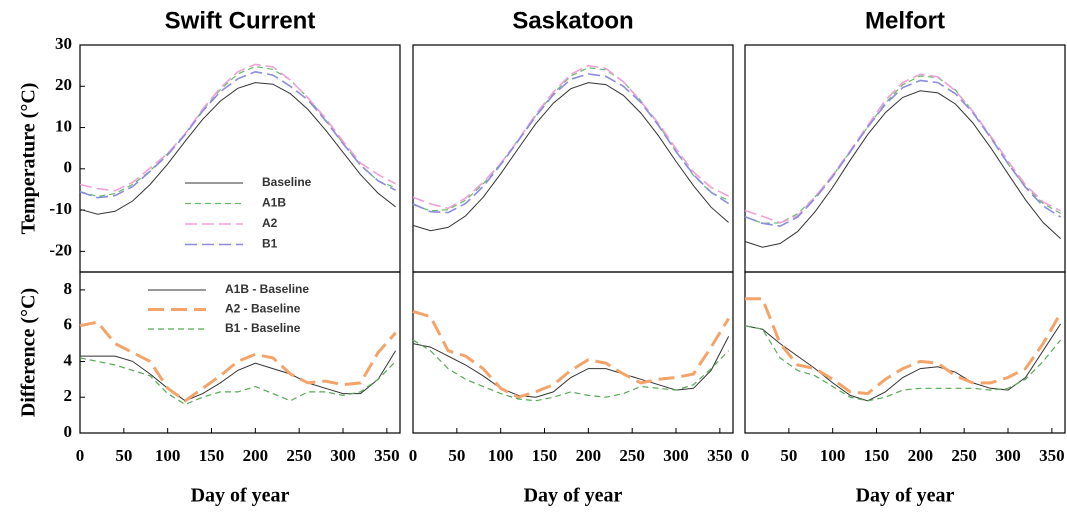 Image resolution: width=1067 pixels, height=515 pixels. Describe the element at coordinates (572, 20) in the screenshot. I see `chart-title: Saskatoon` at that location.